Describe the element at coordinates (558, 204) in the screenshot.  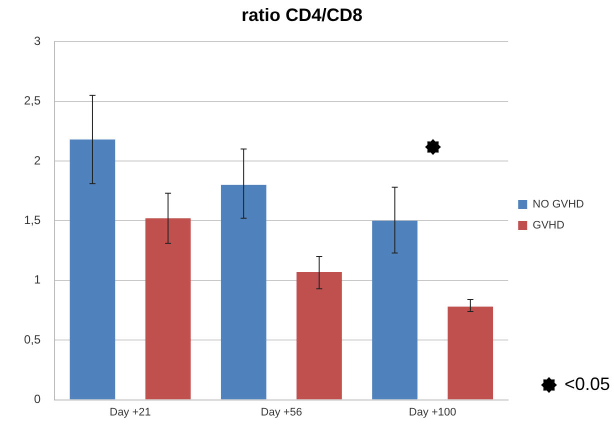
I see `legend-label: NO GVHD` at that location.